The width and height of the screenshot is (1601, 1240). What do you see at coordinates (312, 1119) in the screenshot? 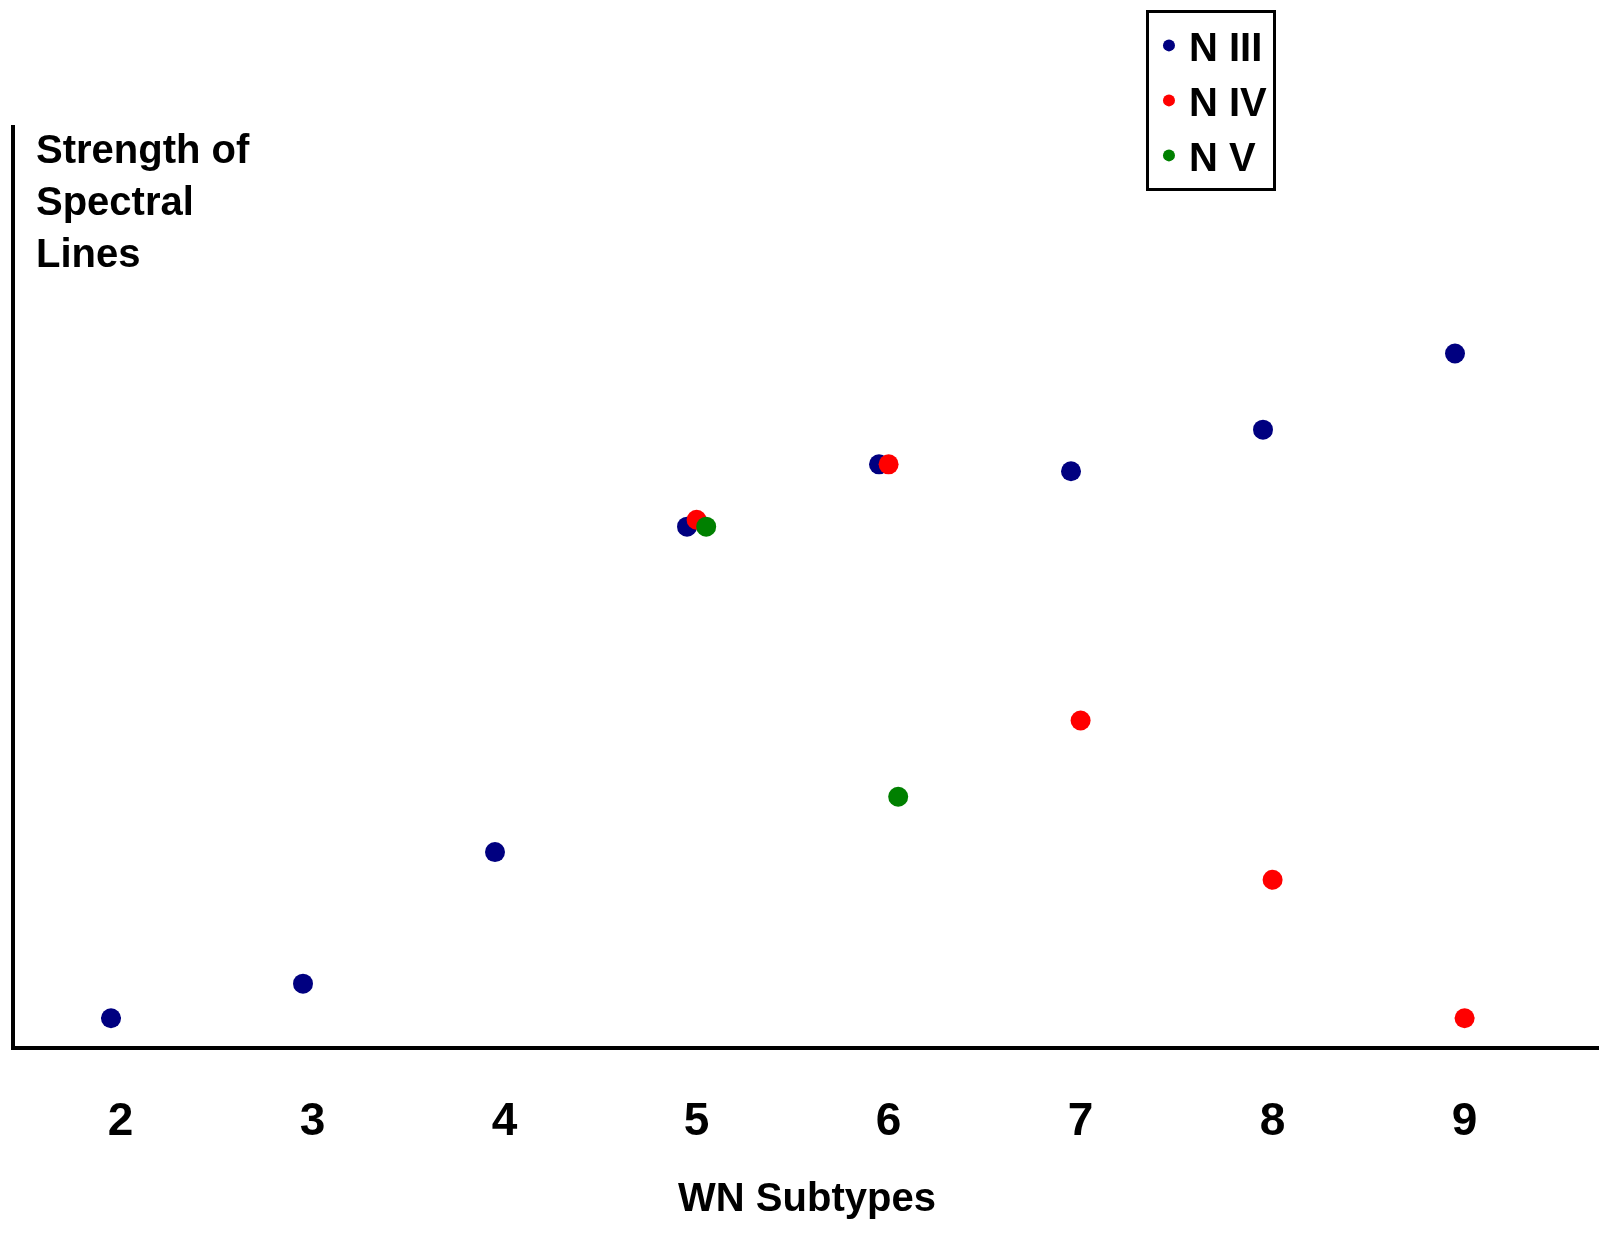
I see `x-tick-label: 3` at bounding box center [312, 1119].